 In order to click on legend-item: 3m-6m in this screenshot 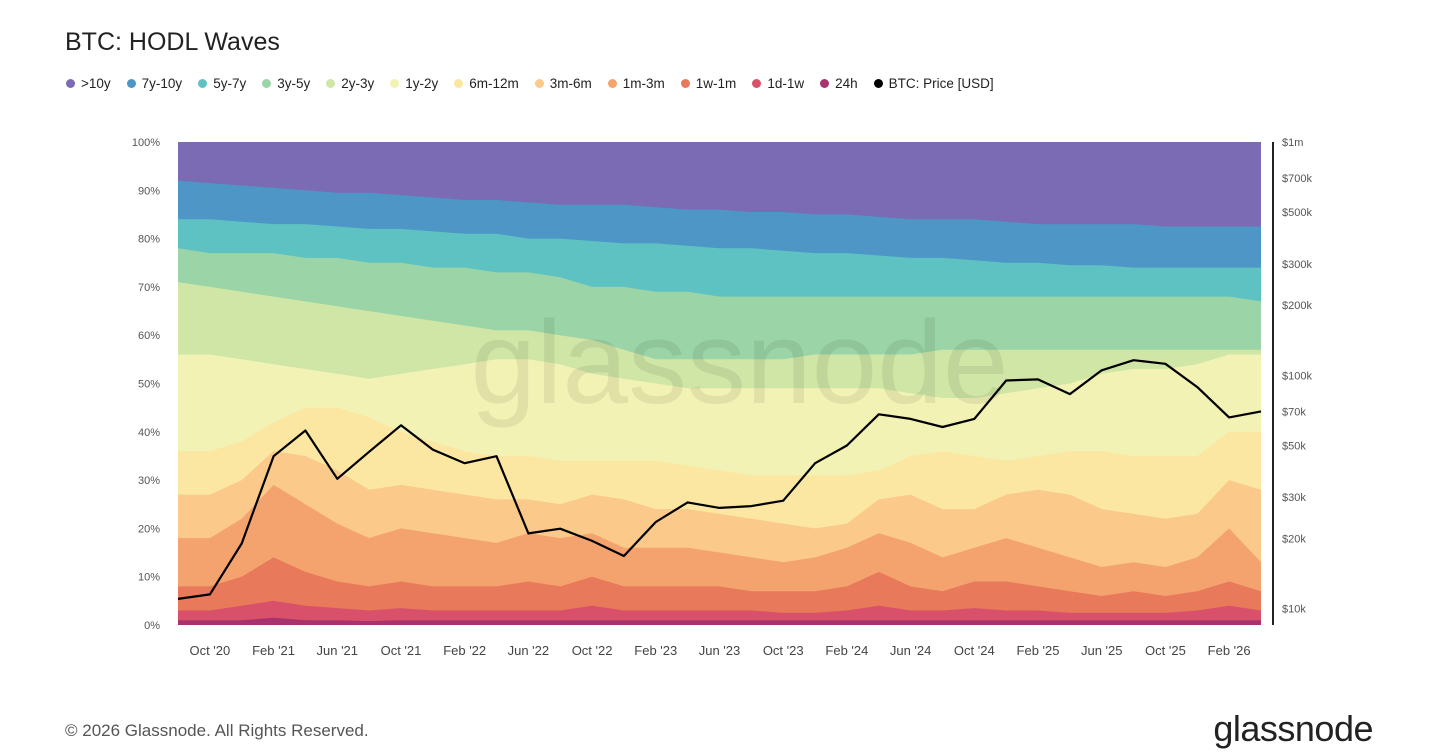, I will do `click(563, 83)`.